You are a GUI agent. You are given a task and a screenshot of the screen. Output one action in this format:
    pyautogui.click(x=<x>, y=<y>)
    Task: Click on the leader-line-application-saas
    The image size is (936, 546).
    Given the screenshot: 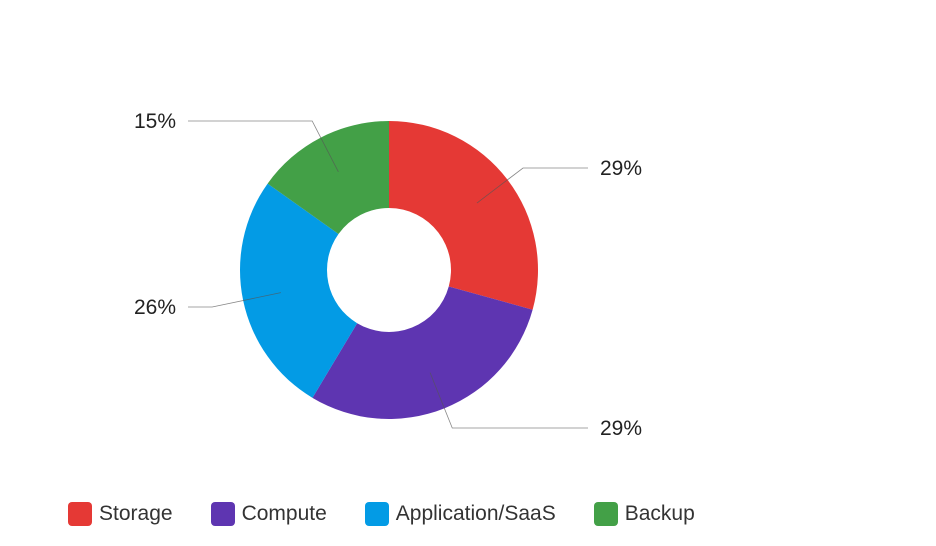 What is the action you would take?
    pyautogui.click(x=234, y=300)
    